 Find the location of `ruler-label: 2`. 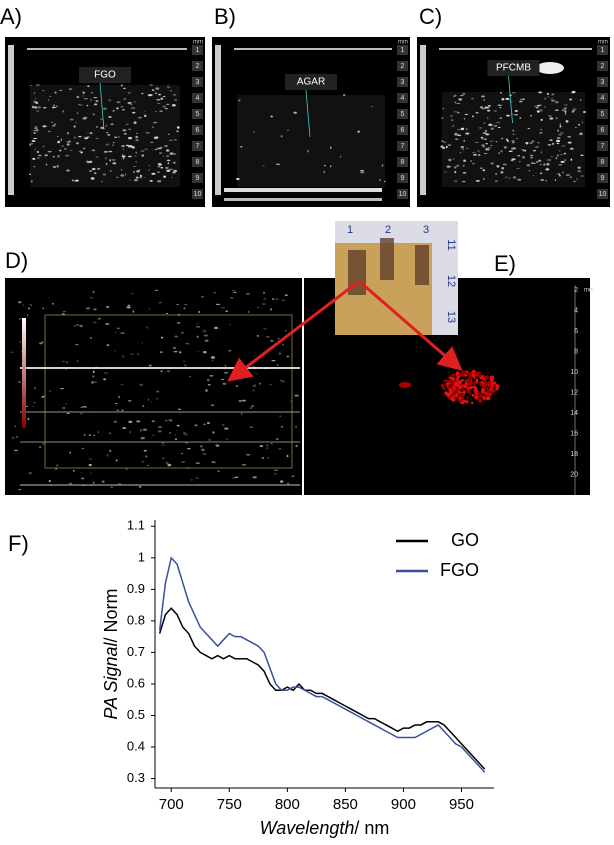

ruler-label: 2 is located at coordinates (388, 230).